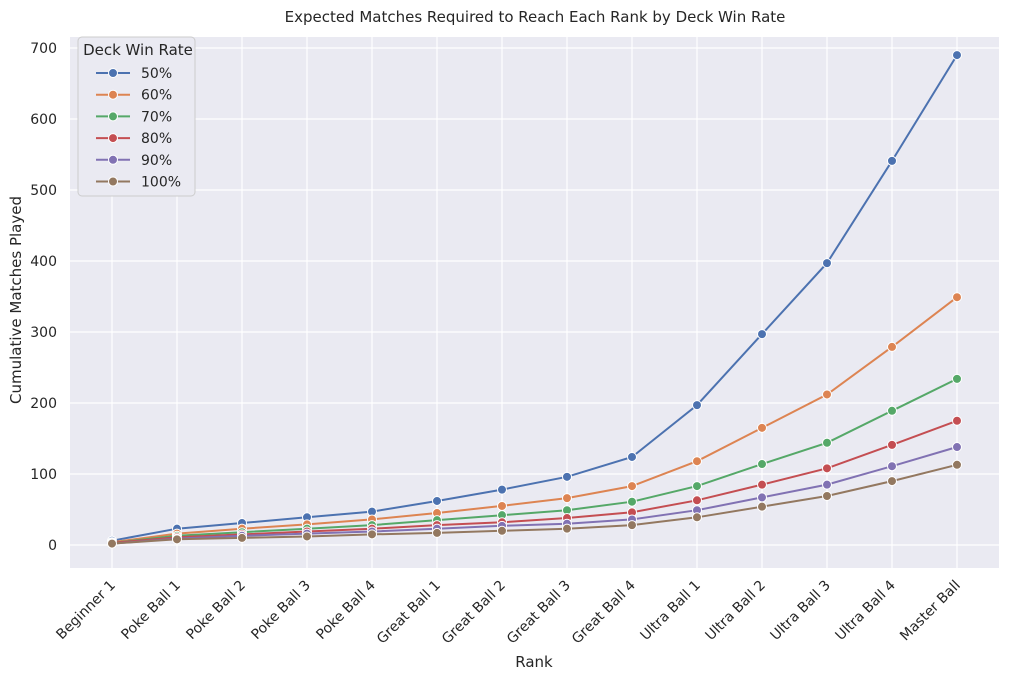 Image resolution: width=1009 pixels, height=680 pixels. I want to click on x-tick-label: Poke Ball 1, so click(150, 610).